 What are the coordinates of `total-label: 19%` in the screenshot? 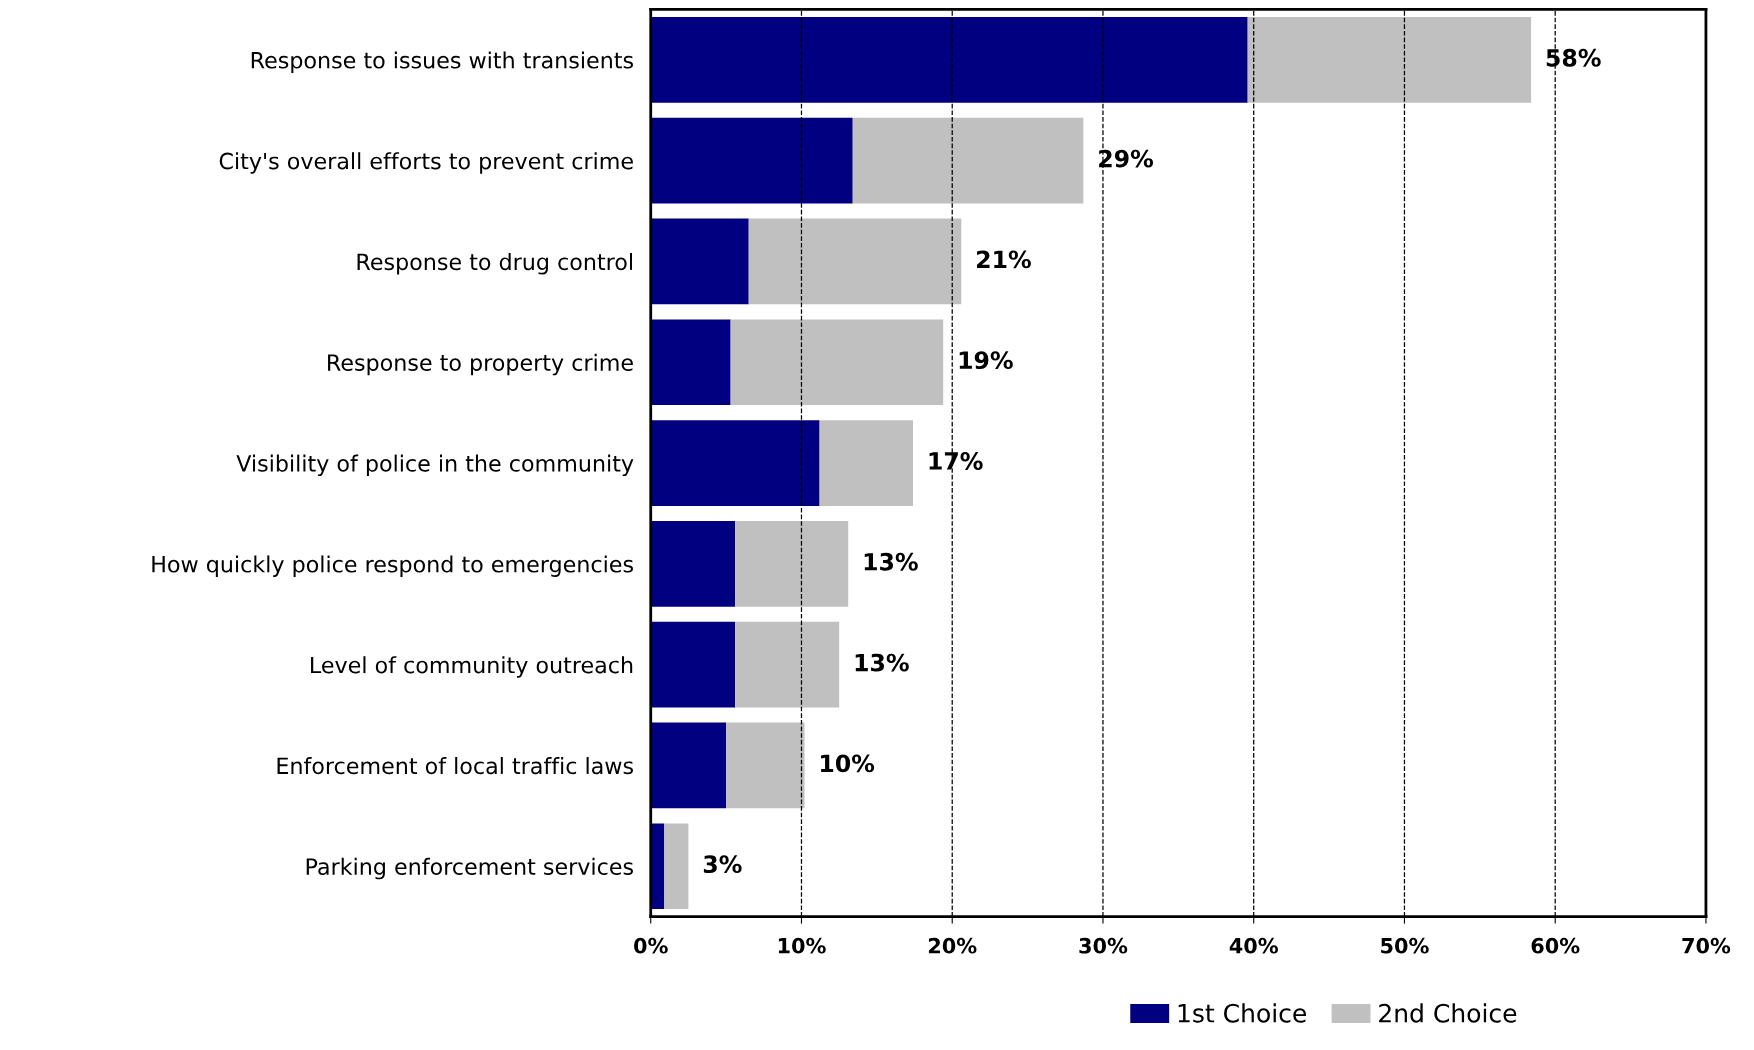 It's located at (986, 360).